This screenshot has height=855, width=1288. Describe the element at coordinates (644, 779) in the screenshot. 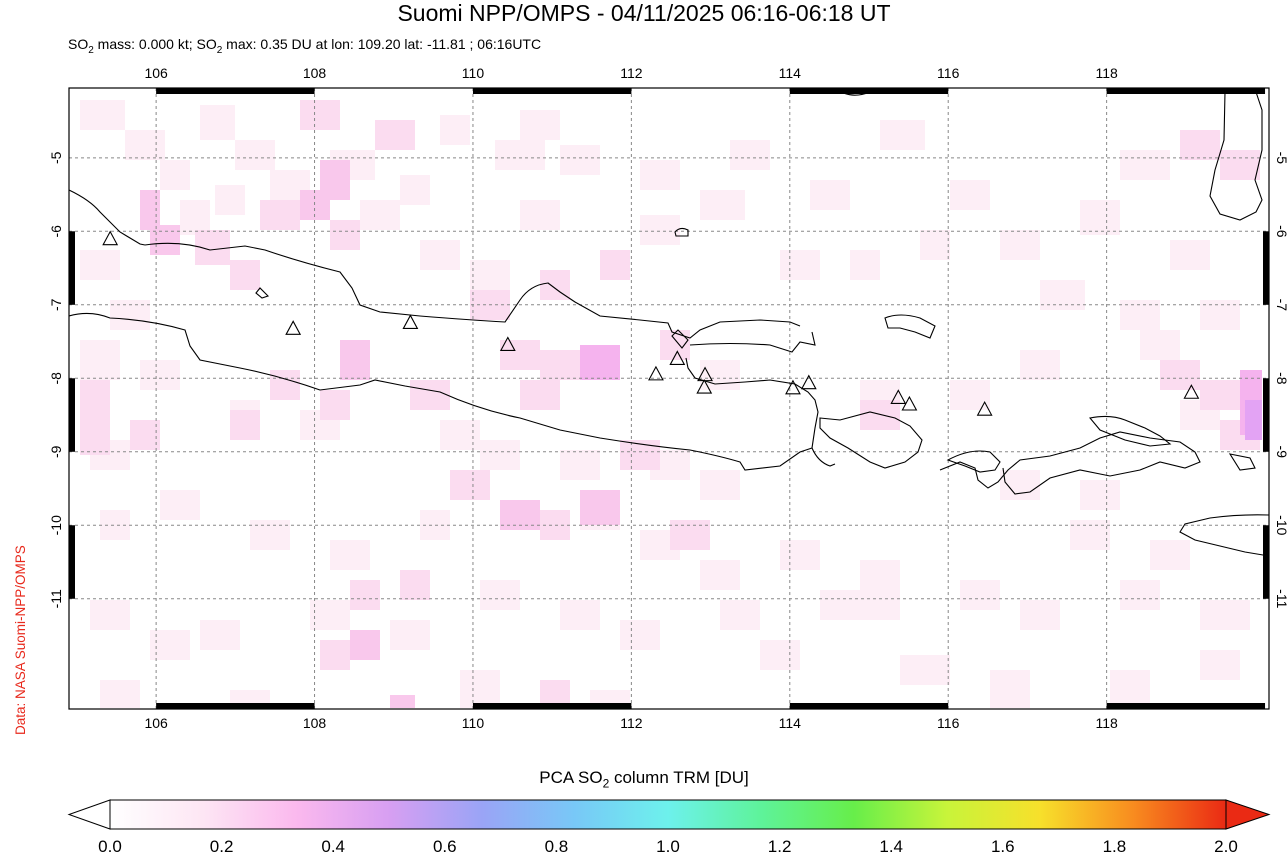

I see `colorbar-title: PCA SO2 column TRM [DU]` at that location.